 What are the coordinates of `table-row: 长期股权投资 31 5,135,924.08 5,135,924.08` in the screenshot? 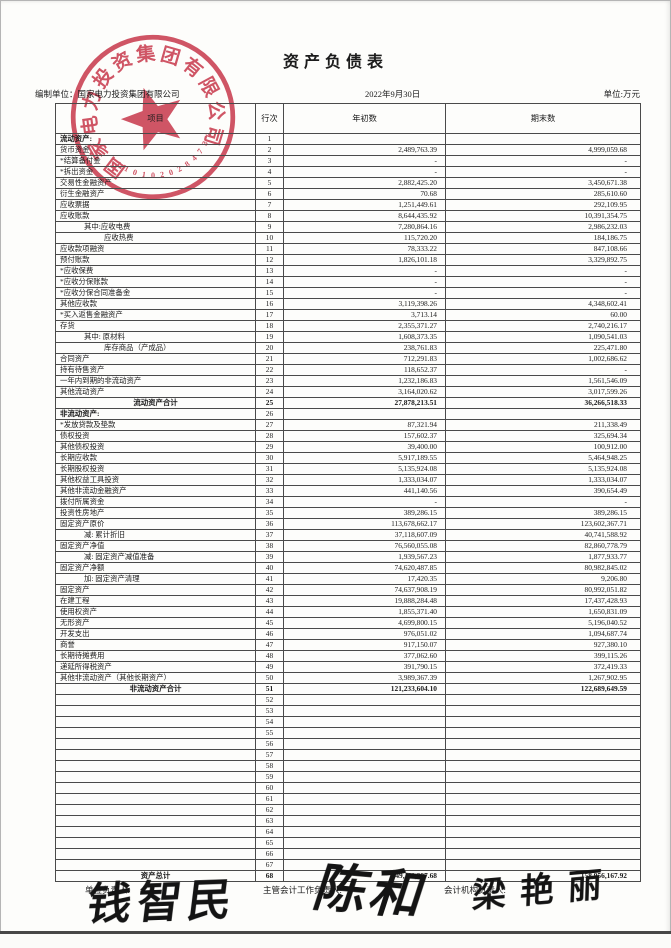 It's located at (348, 469).